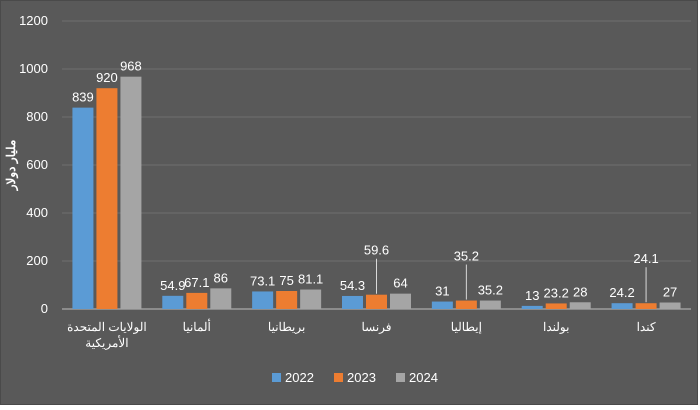  What do you see at coordinates (645, 258) in the screenshot?
I see `data-label: 24.1` at bounding box center [645, 258].